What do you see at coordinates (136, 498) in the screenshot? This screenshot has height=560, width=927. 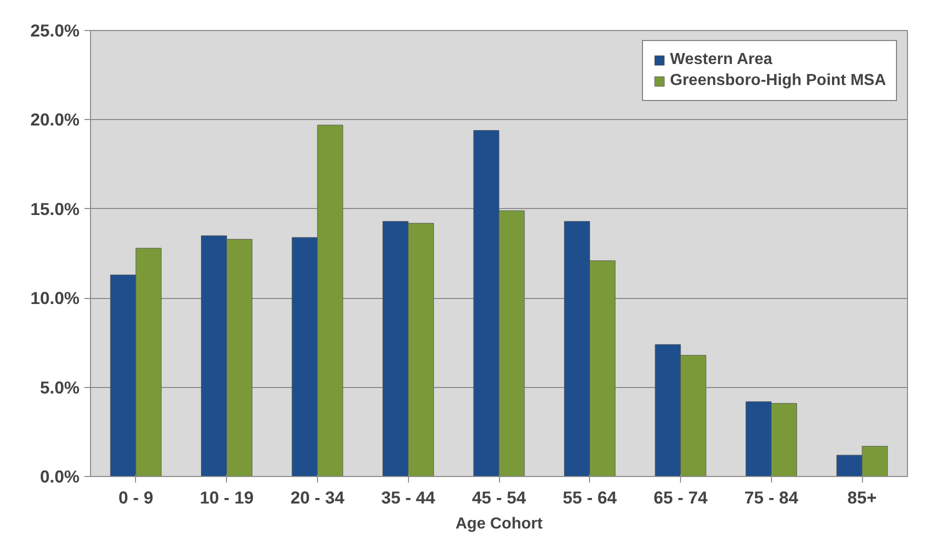 I see `x-tick-label: 0 - 9` at bounding box center [136, 498].